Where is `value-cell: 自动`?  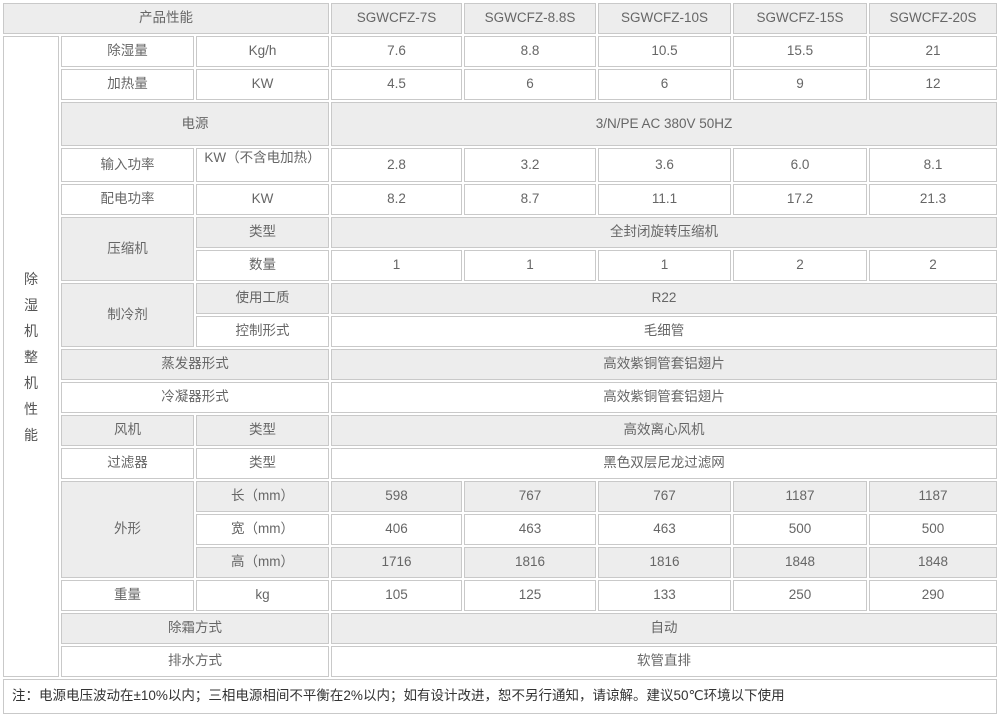
value-cell: 自动 is located at coordinates (664, 628).